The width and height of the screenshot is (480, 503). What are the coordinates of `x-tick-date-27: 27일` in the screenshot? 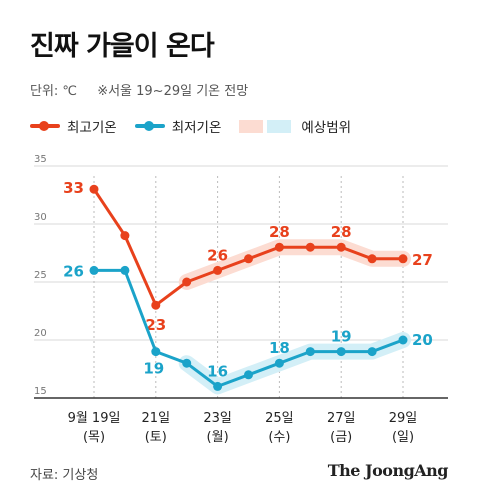 It's located at (341, 418).